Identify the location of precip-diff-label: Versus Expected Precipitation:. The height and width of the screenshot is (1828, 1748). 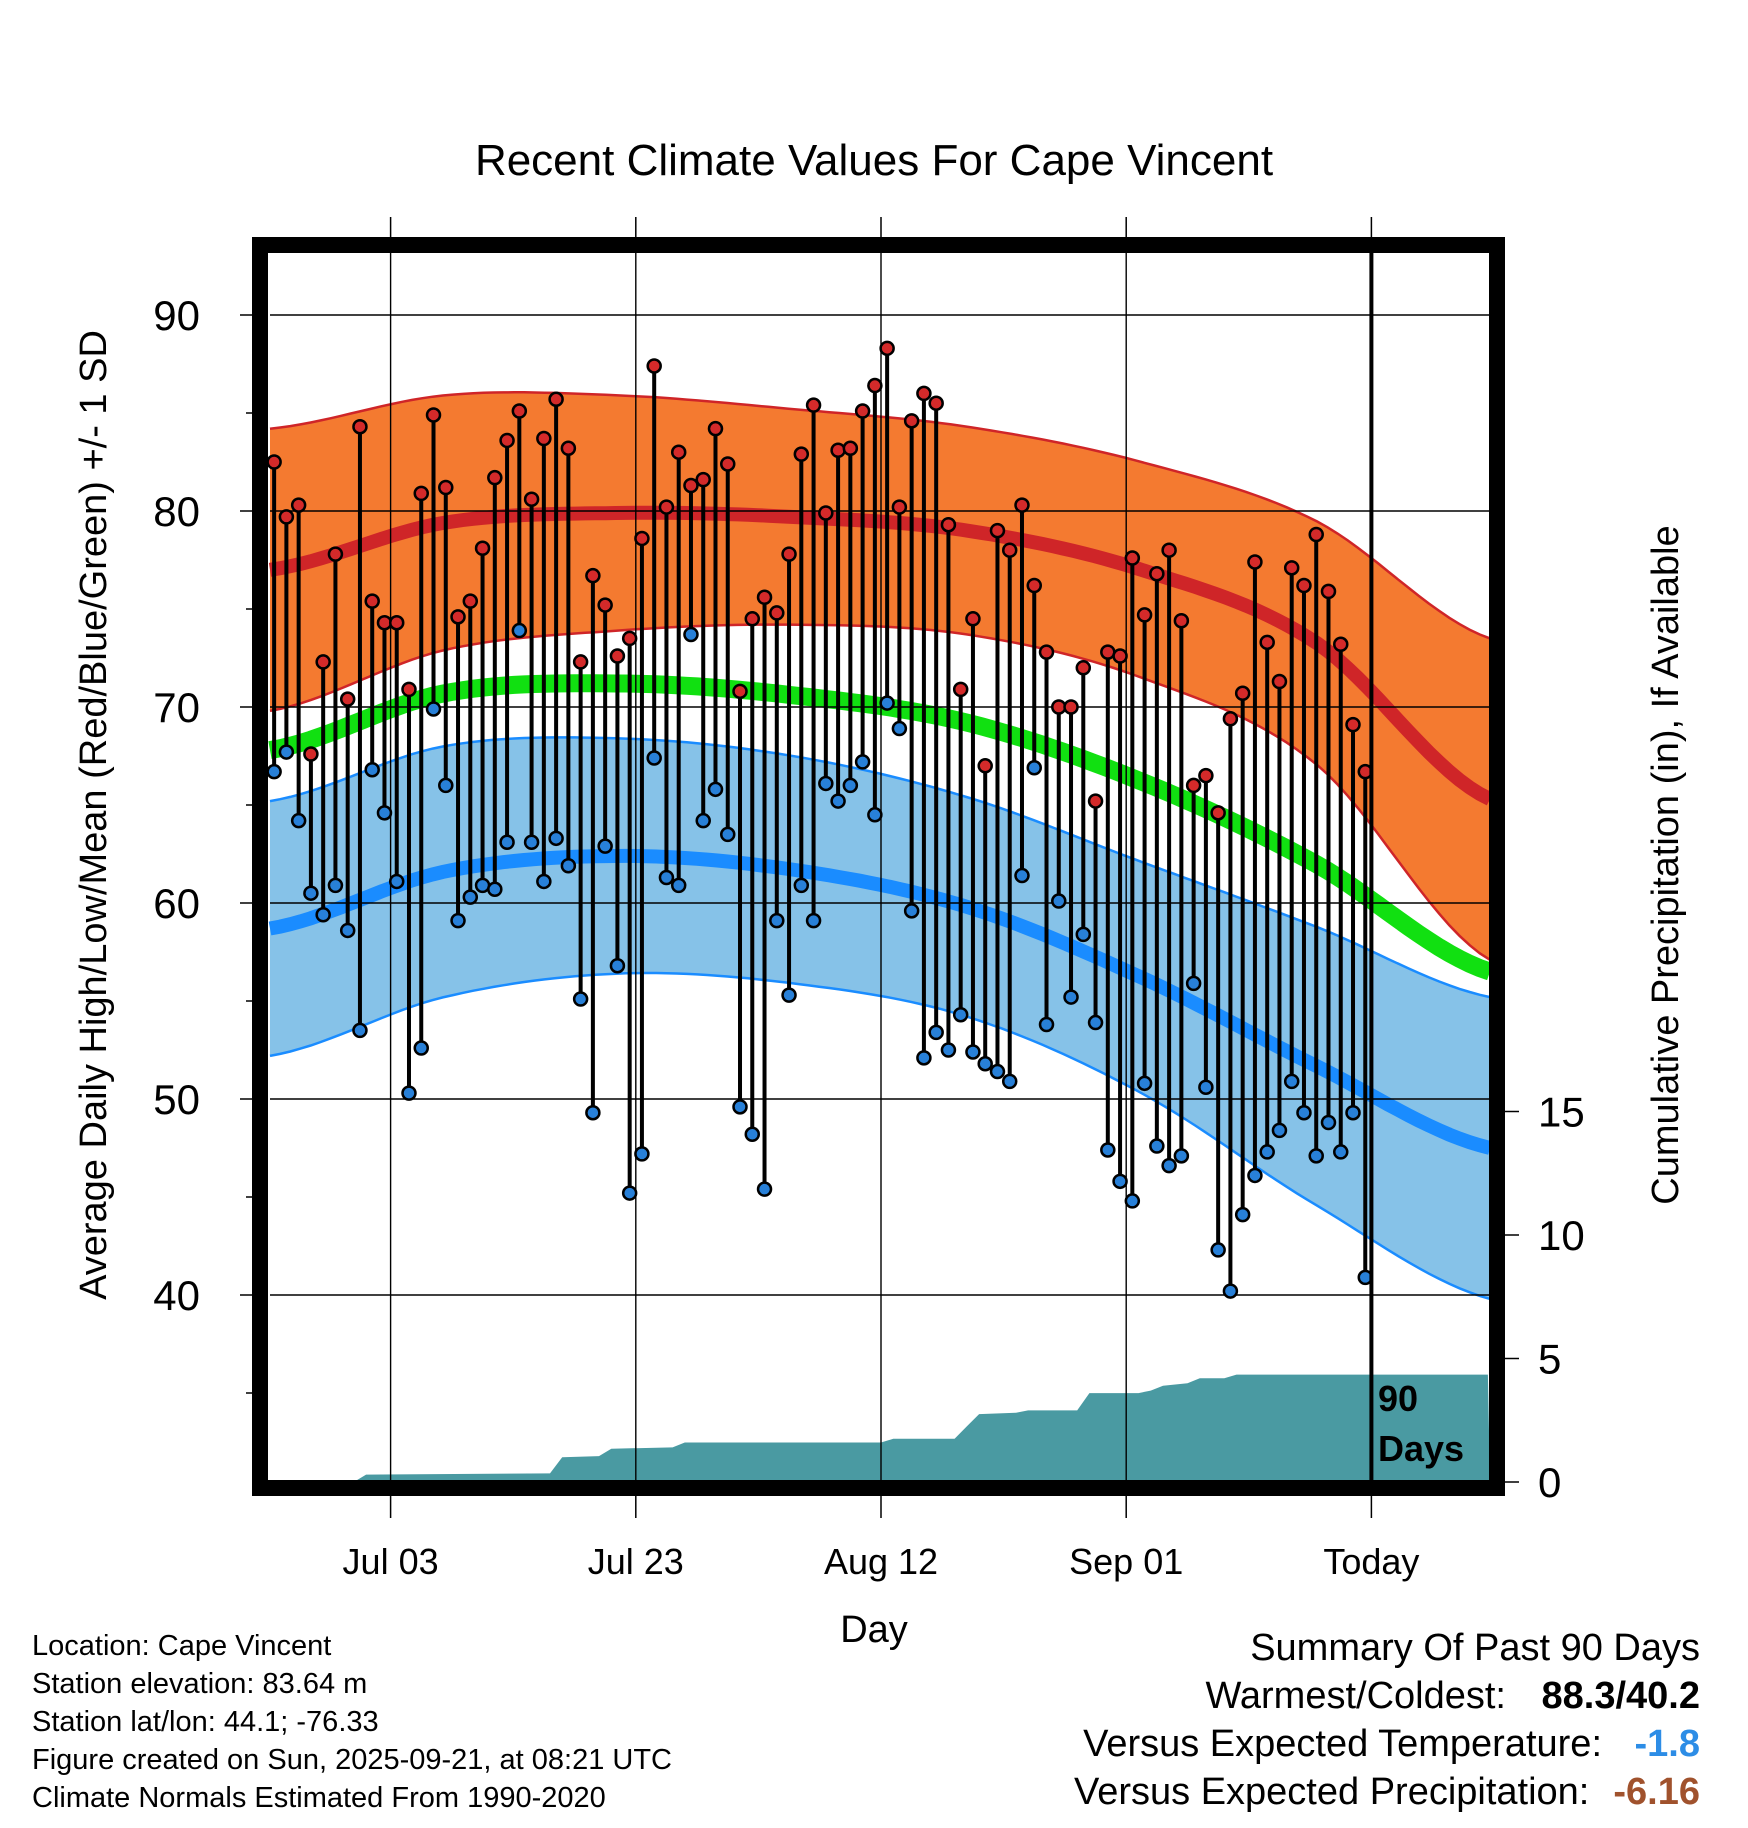
(1331, 1792).